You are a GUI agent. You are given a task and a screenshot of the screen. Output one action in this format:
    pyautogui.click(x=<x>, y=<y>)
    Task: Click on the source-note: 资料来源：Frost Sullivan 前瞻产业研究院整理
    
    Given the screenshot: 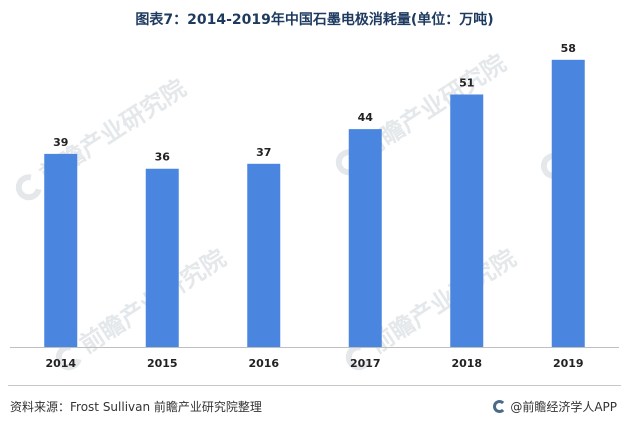 What is the action you would take?
    pyautogui.click(x=136, y=407)
    